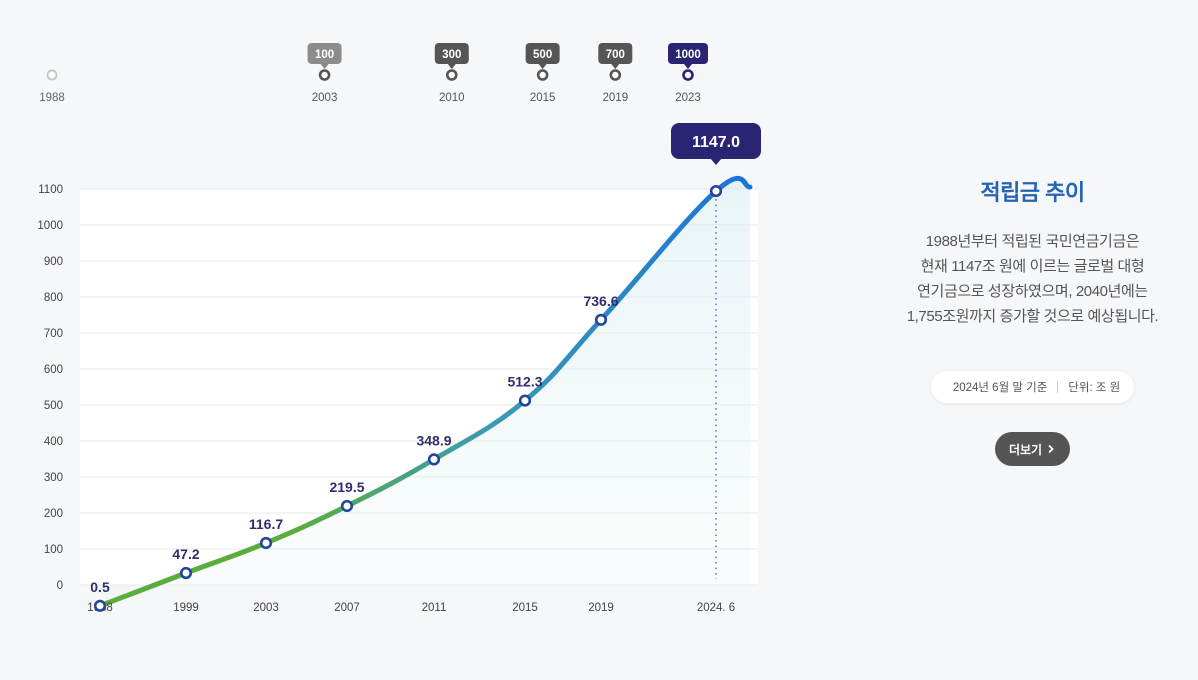 Image resolution: width=1198 pixels, height=680 pixels. I want to click on timeline-year-label: 2010, so click(452, 98).